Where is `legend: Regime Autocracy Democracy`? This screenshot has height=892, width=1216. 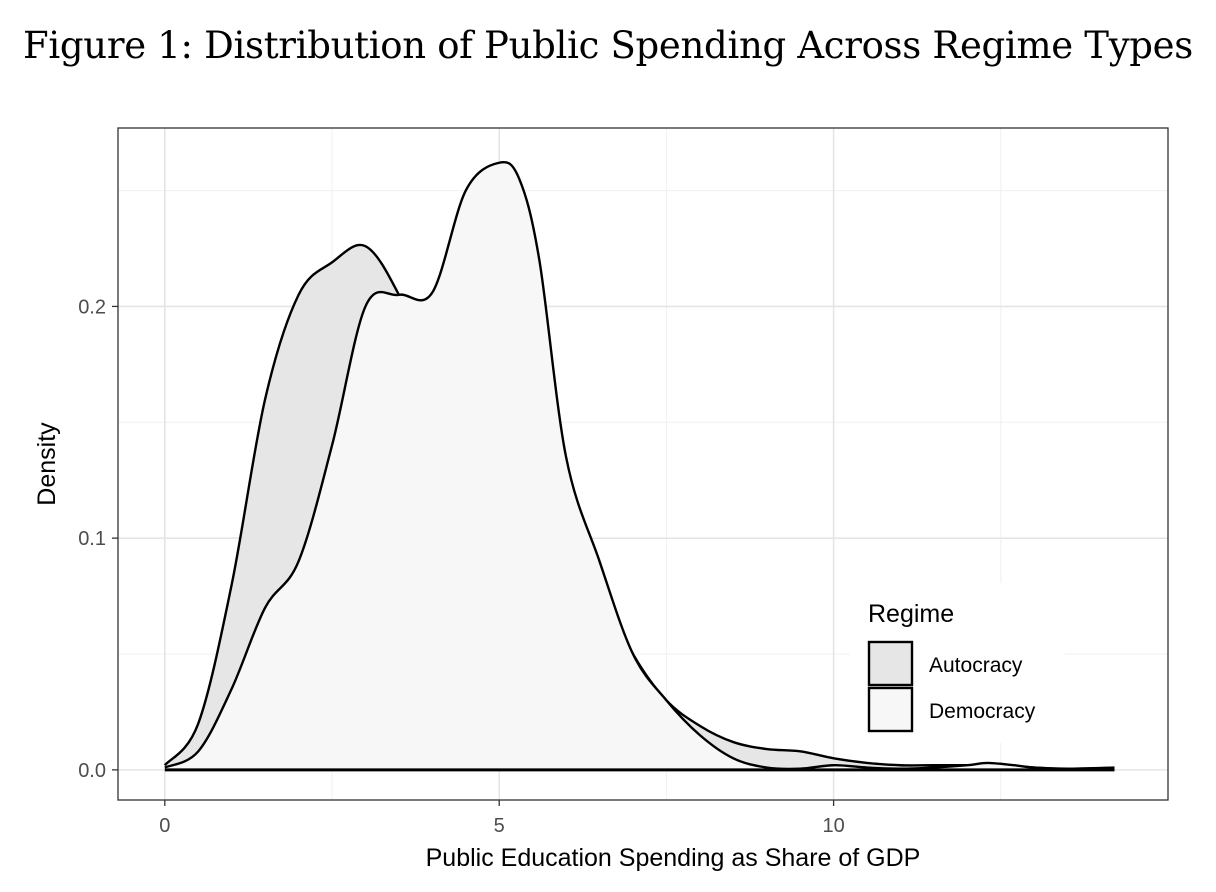 legend: Regime Autocracy Democracy is located at coordinates (957, 663).